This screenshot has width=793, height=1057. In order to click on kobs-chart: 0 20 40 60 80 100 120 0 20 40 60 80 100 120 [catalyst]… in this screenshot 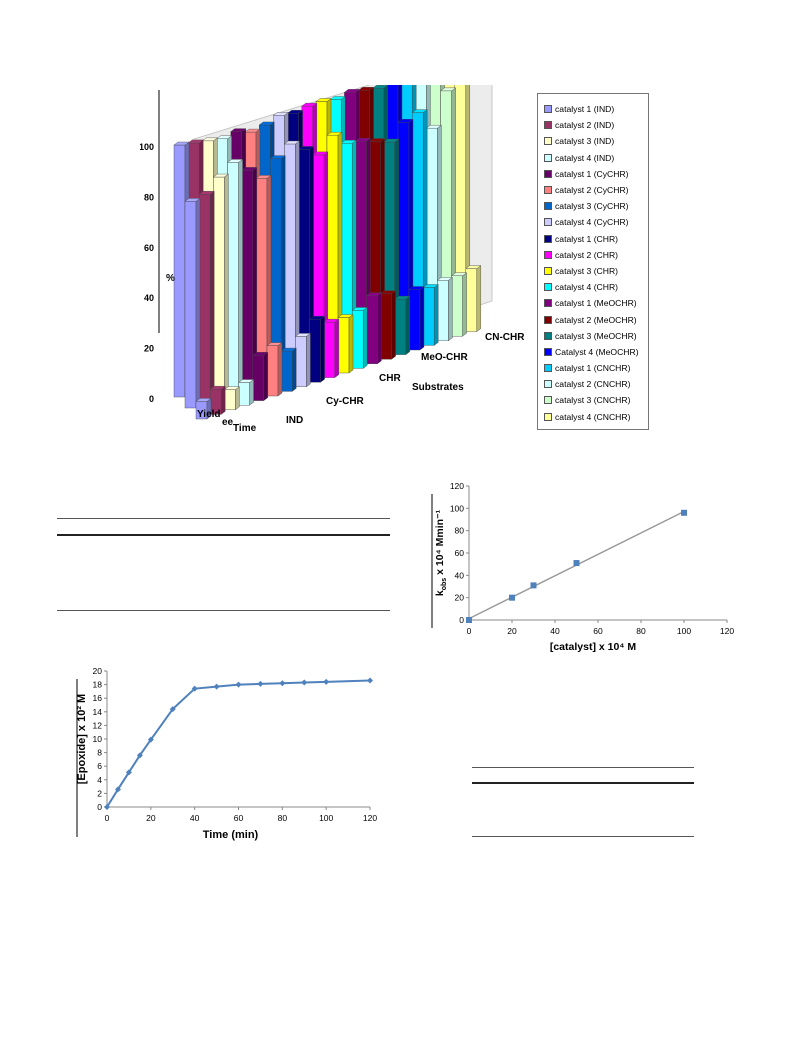, I will do `click(583, 567)`.